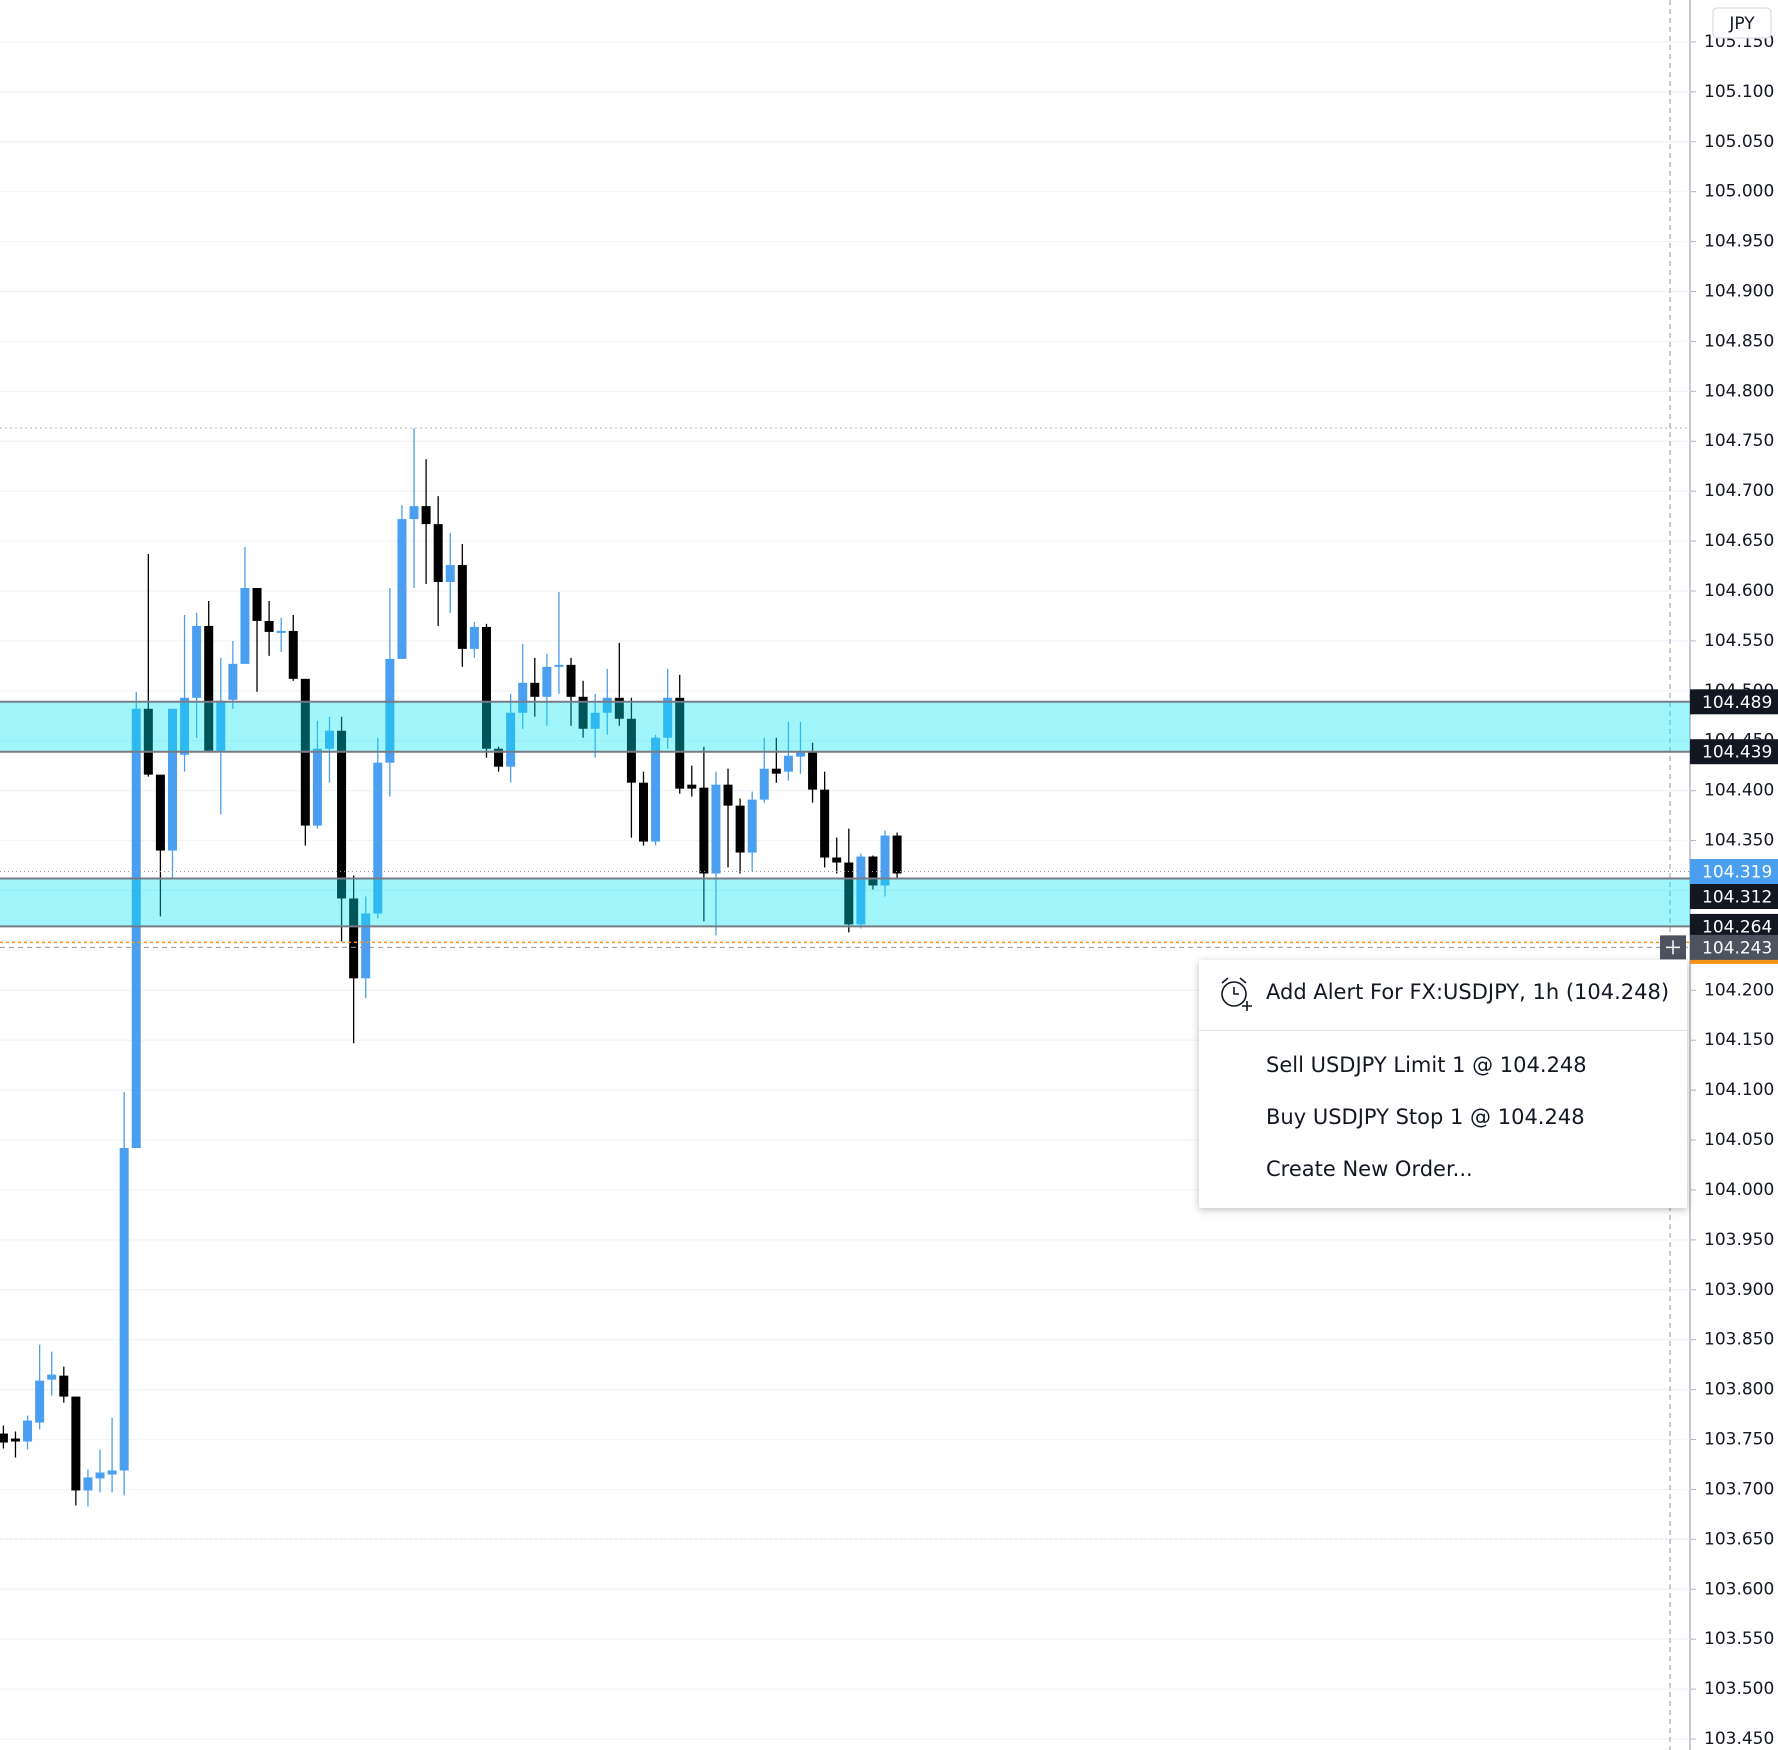  What do you see at coordinates (1739, 641) in the screenshot?
I see `y-tick-label: 104.550` at bounding box center [1739, 641].